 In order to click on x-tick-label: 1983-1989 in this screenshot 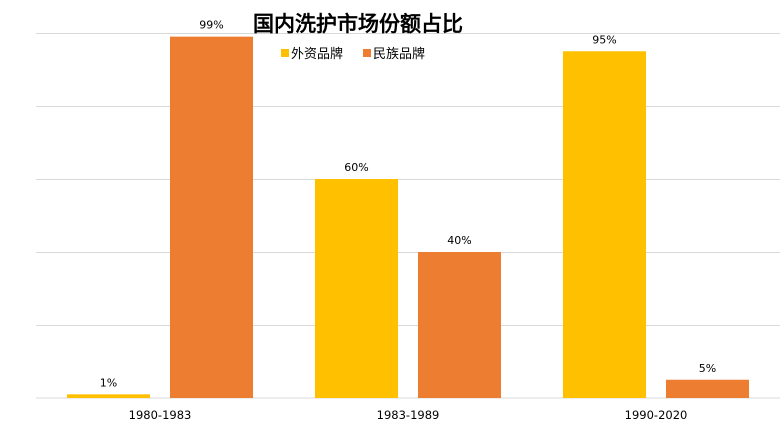, I will do `click(408, 415)`.